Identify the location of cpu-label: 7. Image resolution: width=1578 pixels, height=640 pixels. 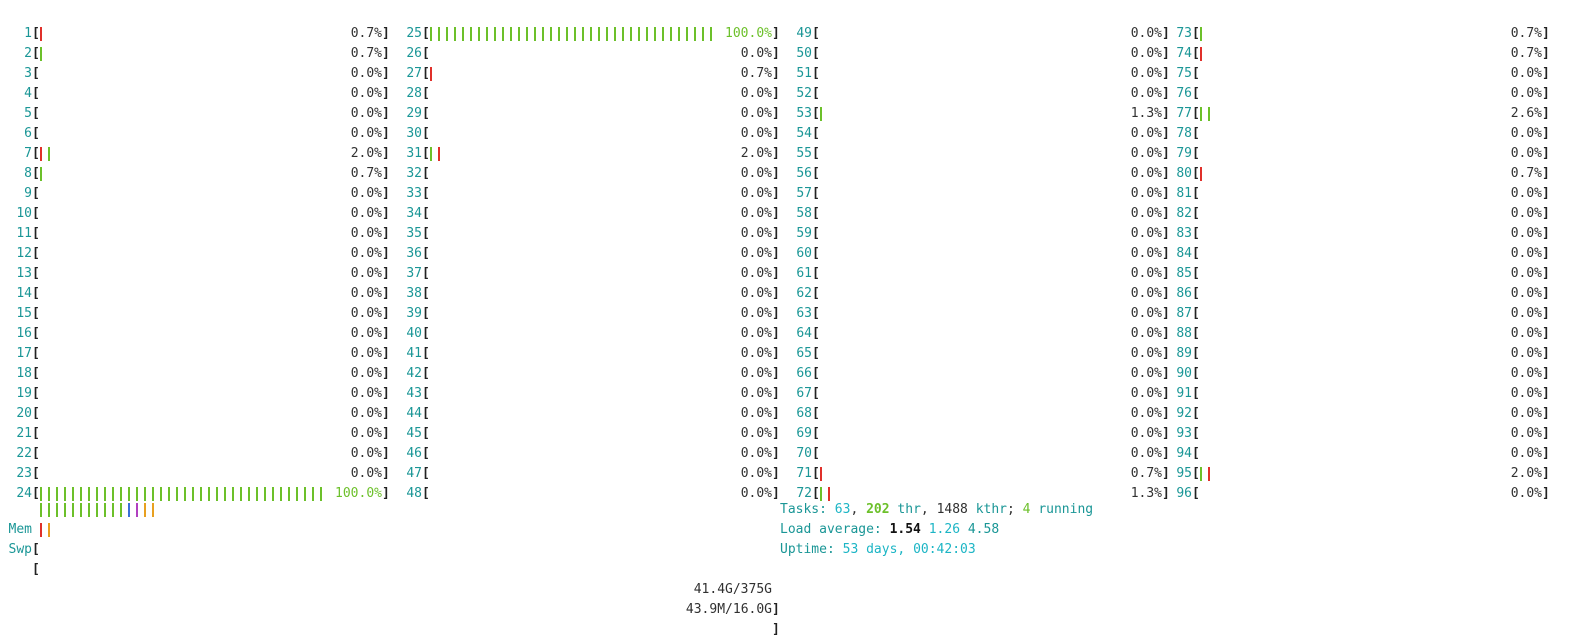
(28, 153).